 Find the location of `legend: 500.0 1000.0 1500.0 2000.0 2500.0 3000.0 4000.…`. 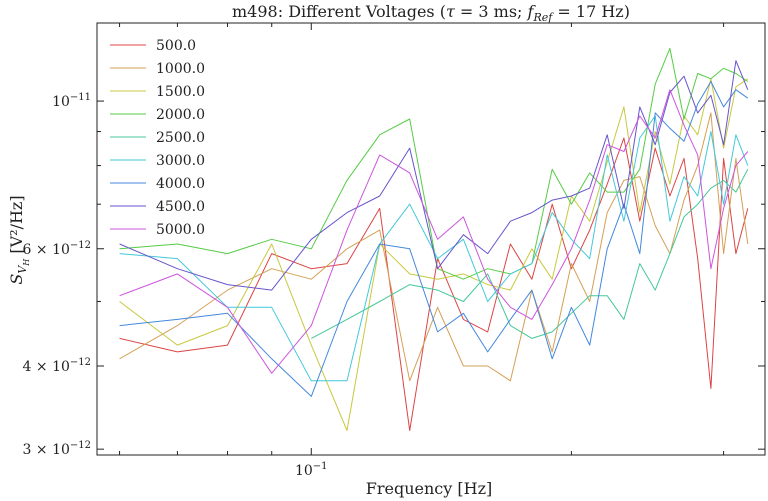

legend: 500.0 1000.0 1500.0 2000.0 2500.0 3000.0 4000.… is located at coordinates (157, 138).